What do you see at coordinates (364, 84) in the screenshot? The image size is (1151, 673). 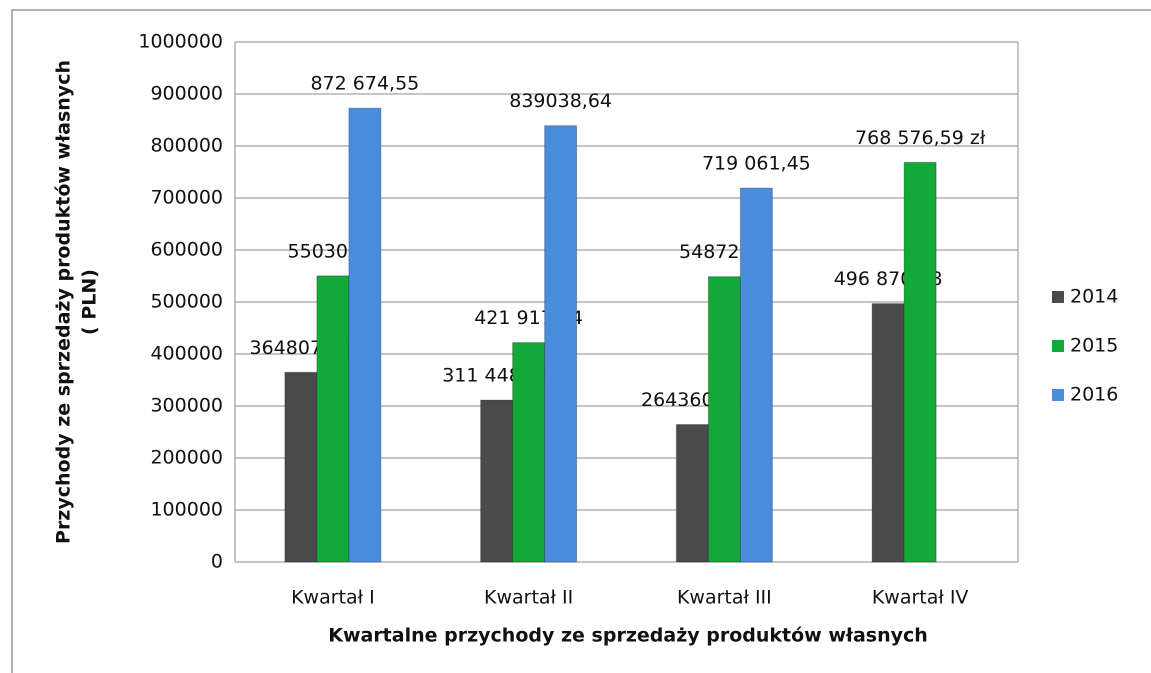 I see `data-label: 872 674,55` at bounding box center [364, 84].